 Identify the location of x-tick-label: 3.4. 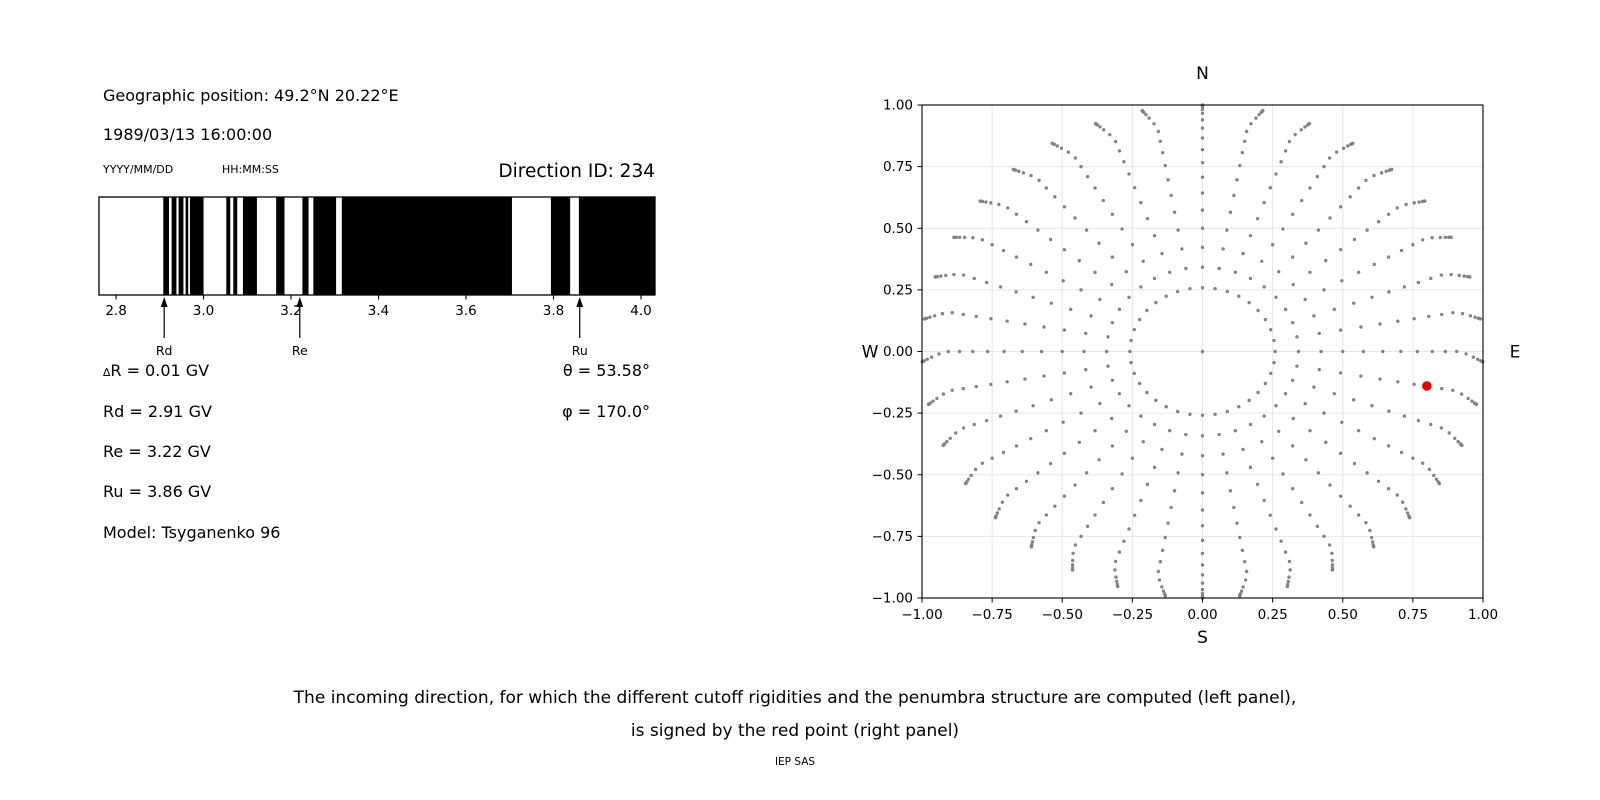
(378, 311).